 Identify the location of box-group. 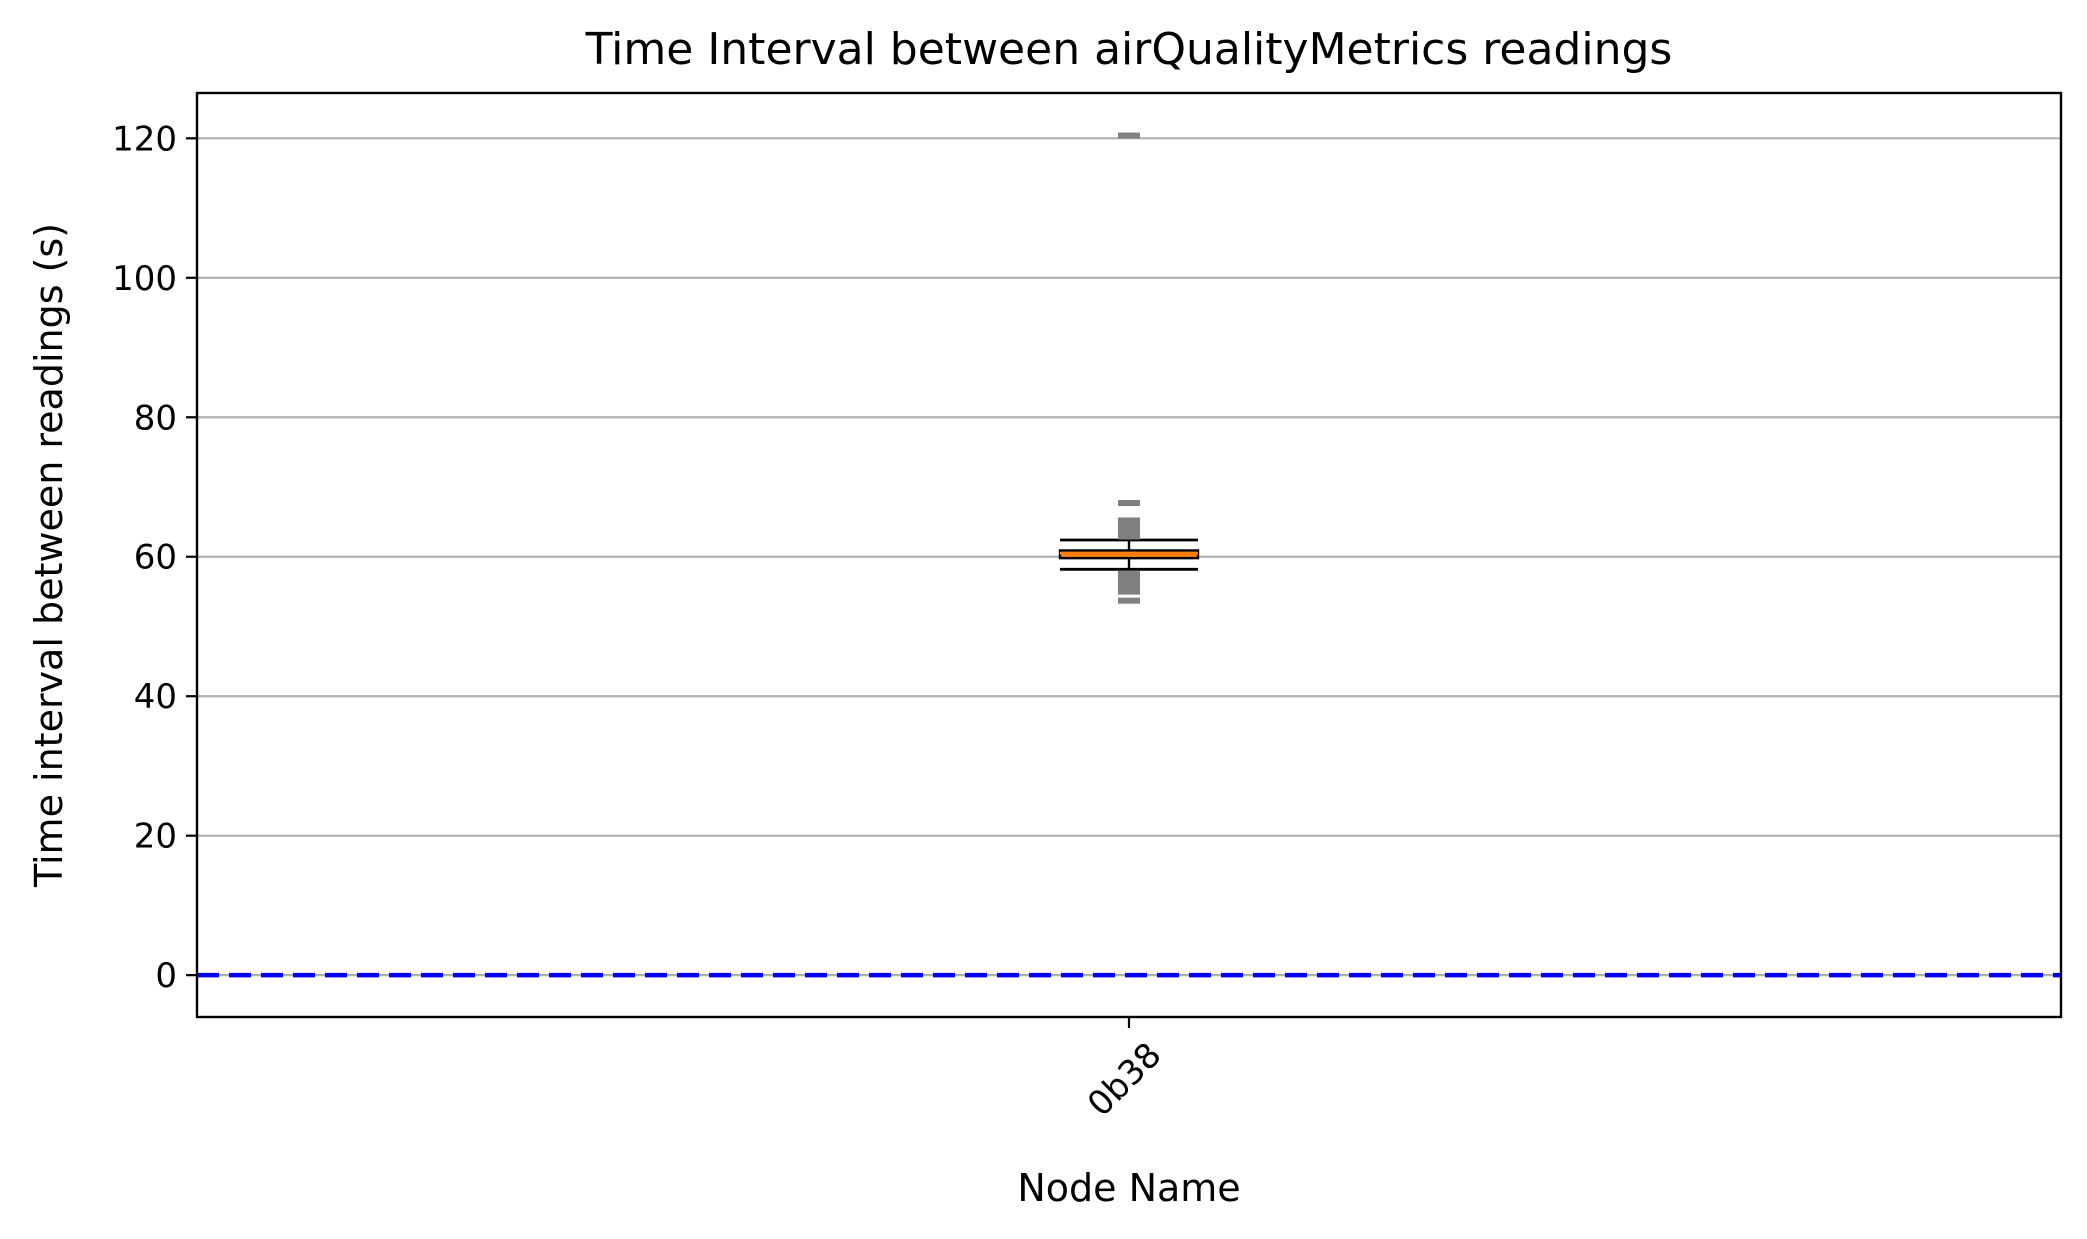
(1129, 368).